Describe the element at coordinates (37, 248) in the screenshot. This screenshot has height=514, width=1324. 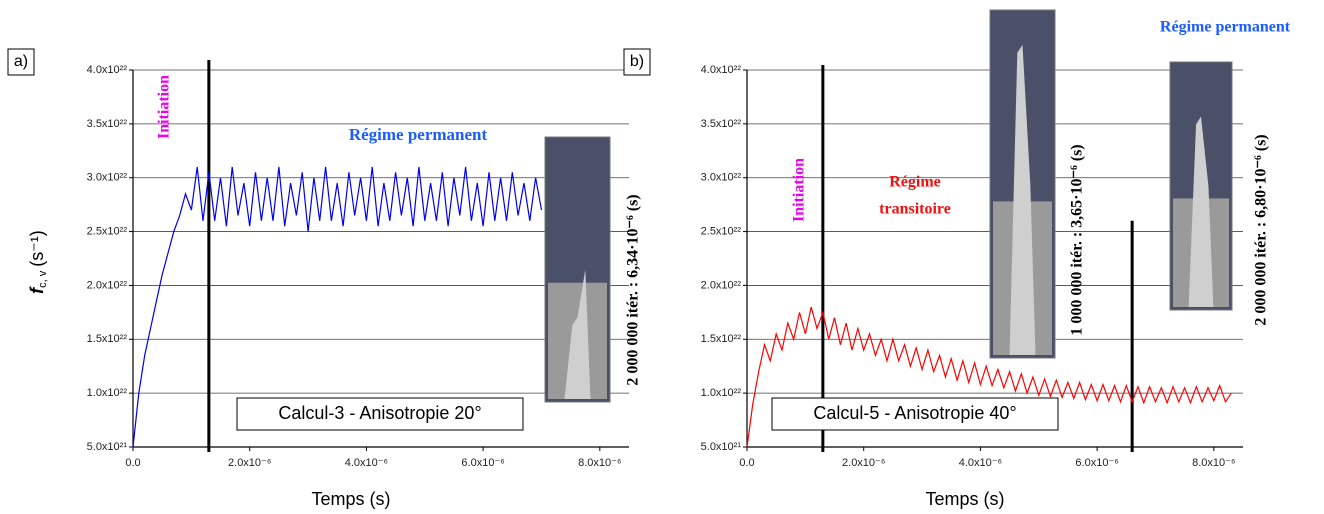
I see `y-label-unit: (s⁻¹)` at that location.